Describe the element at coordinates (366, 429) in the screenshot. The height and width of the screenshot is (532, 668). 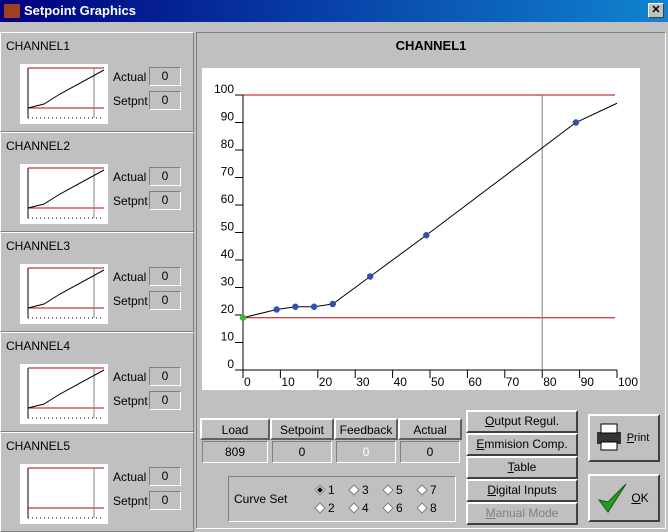
I see `table-header: Feedback` at that location.